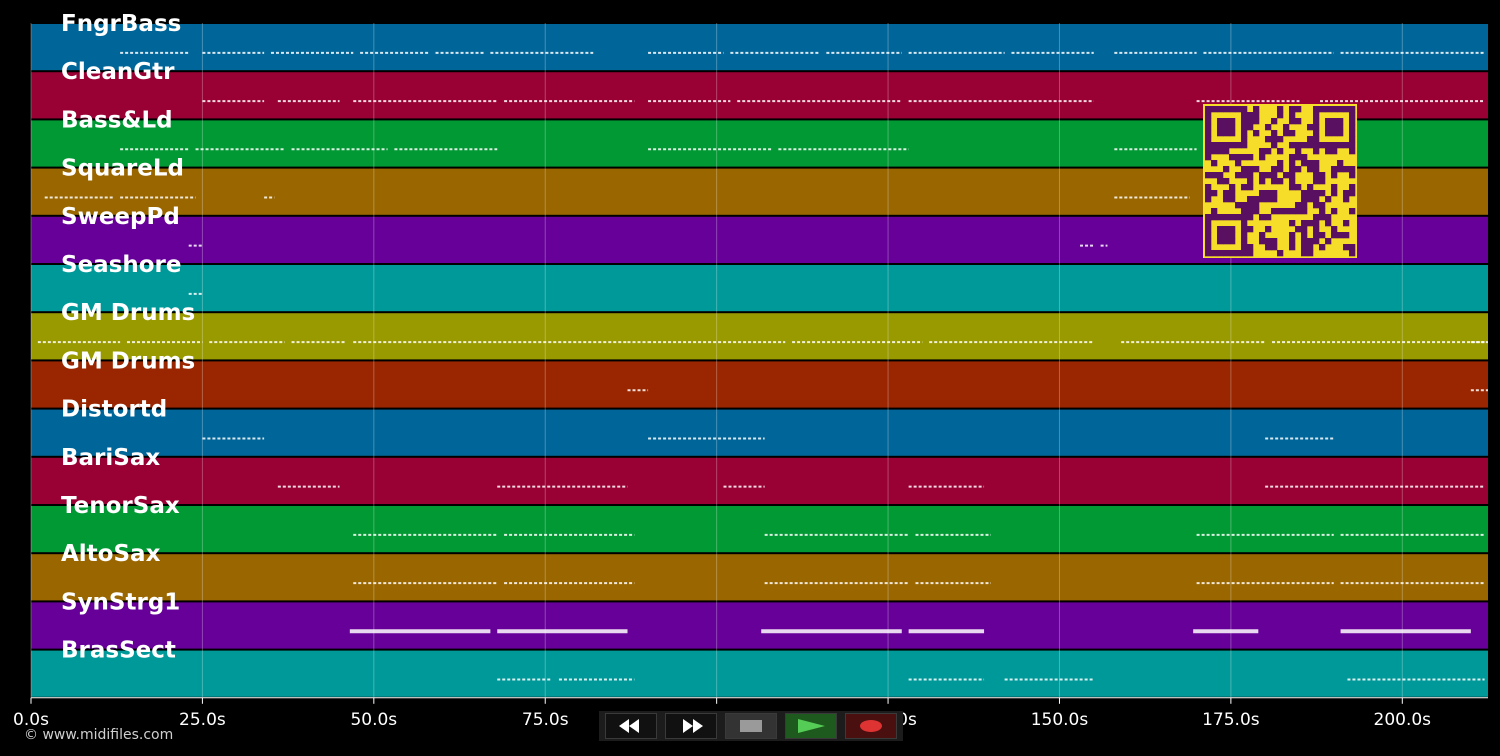 This screenshot has width=1500, height=756. Describe the element at coordinates (99, 735) in the screenshot. I see `copyright-text: © www.midifiles.com` at that location.